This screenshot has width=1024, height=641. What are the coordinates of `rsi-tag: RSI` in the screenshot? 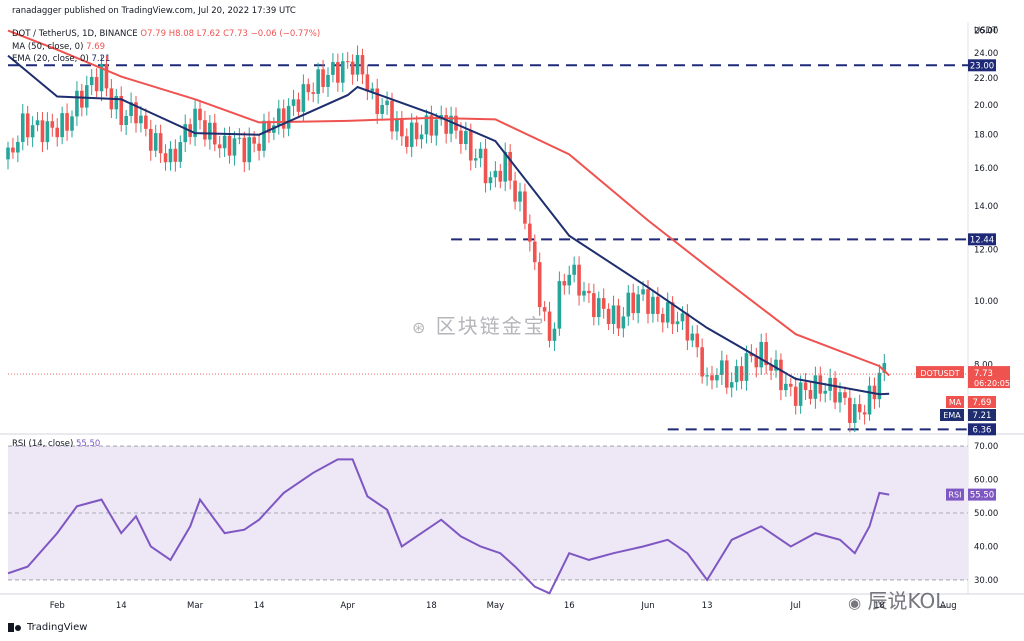 It's located at (955, 495).